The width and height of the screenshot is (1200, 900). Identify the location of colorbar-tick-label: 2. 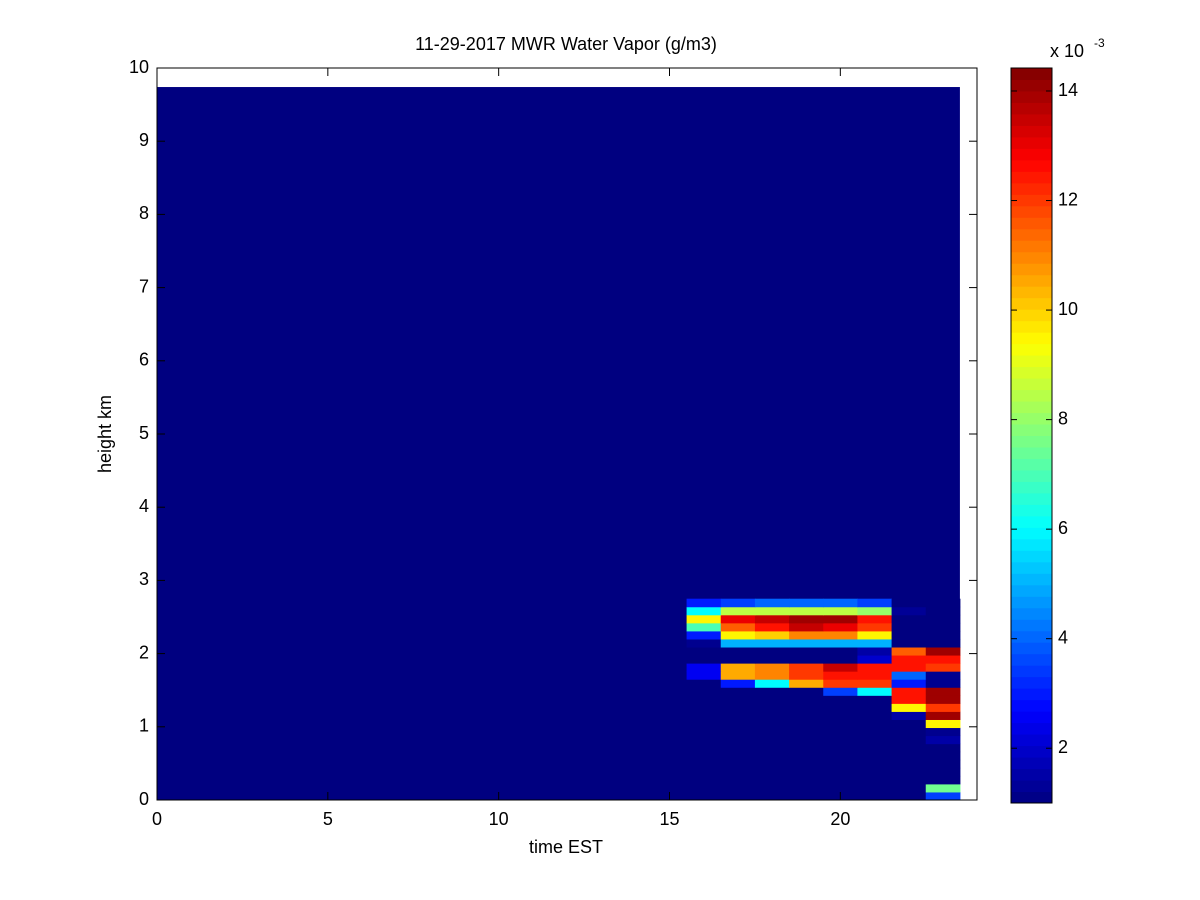
(1063, 747).